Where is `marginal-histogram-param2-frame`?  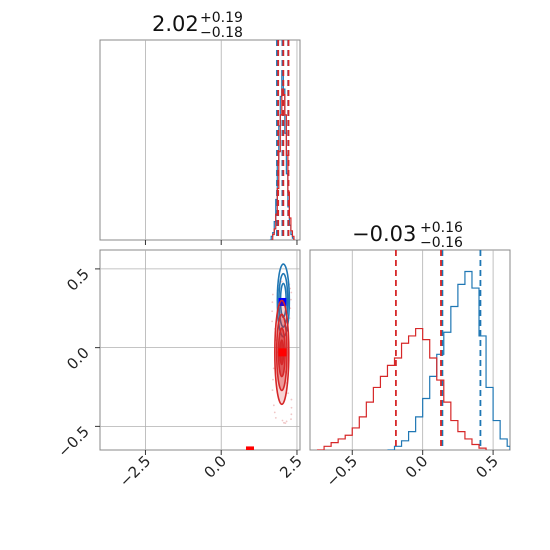 marginal-histogram-param2-frame is located at coordinates (410, 350).